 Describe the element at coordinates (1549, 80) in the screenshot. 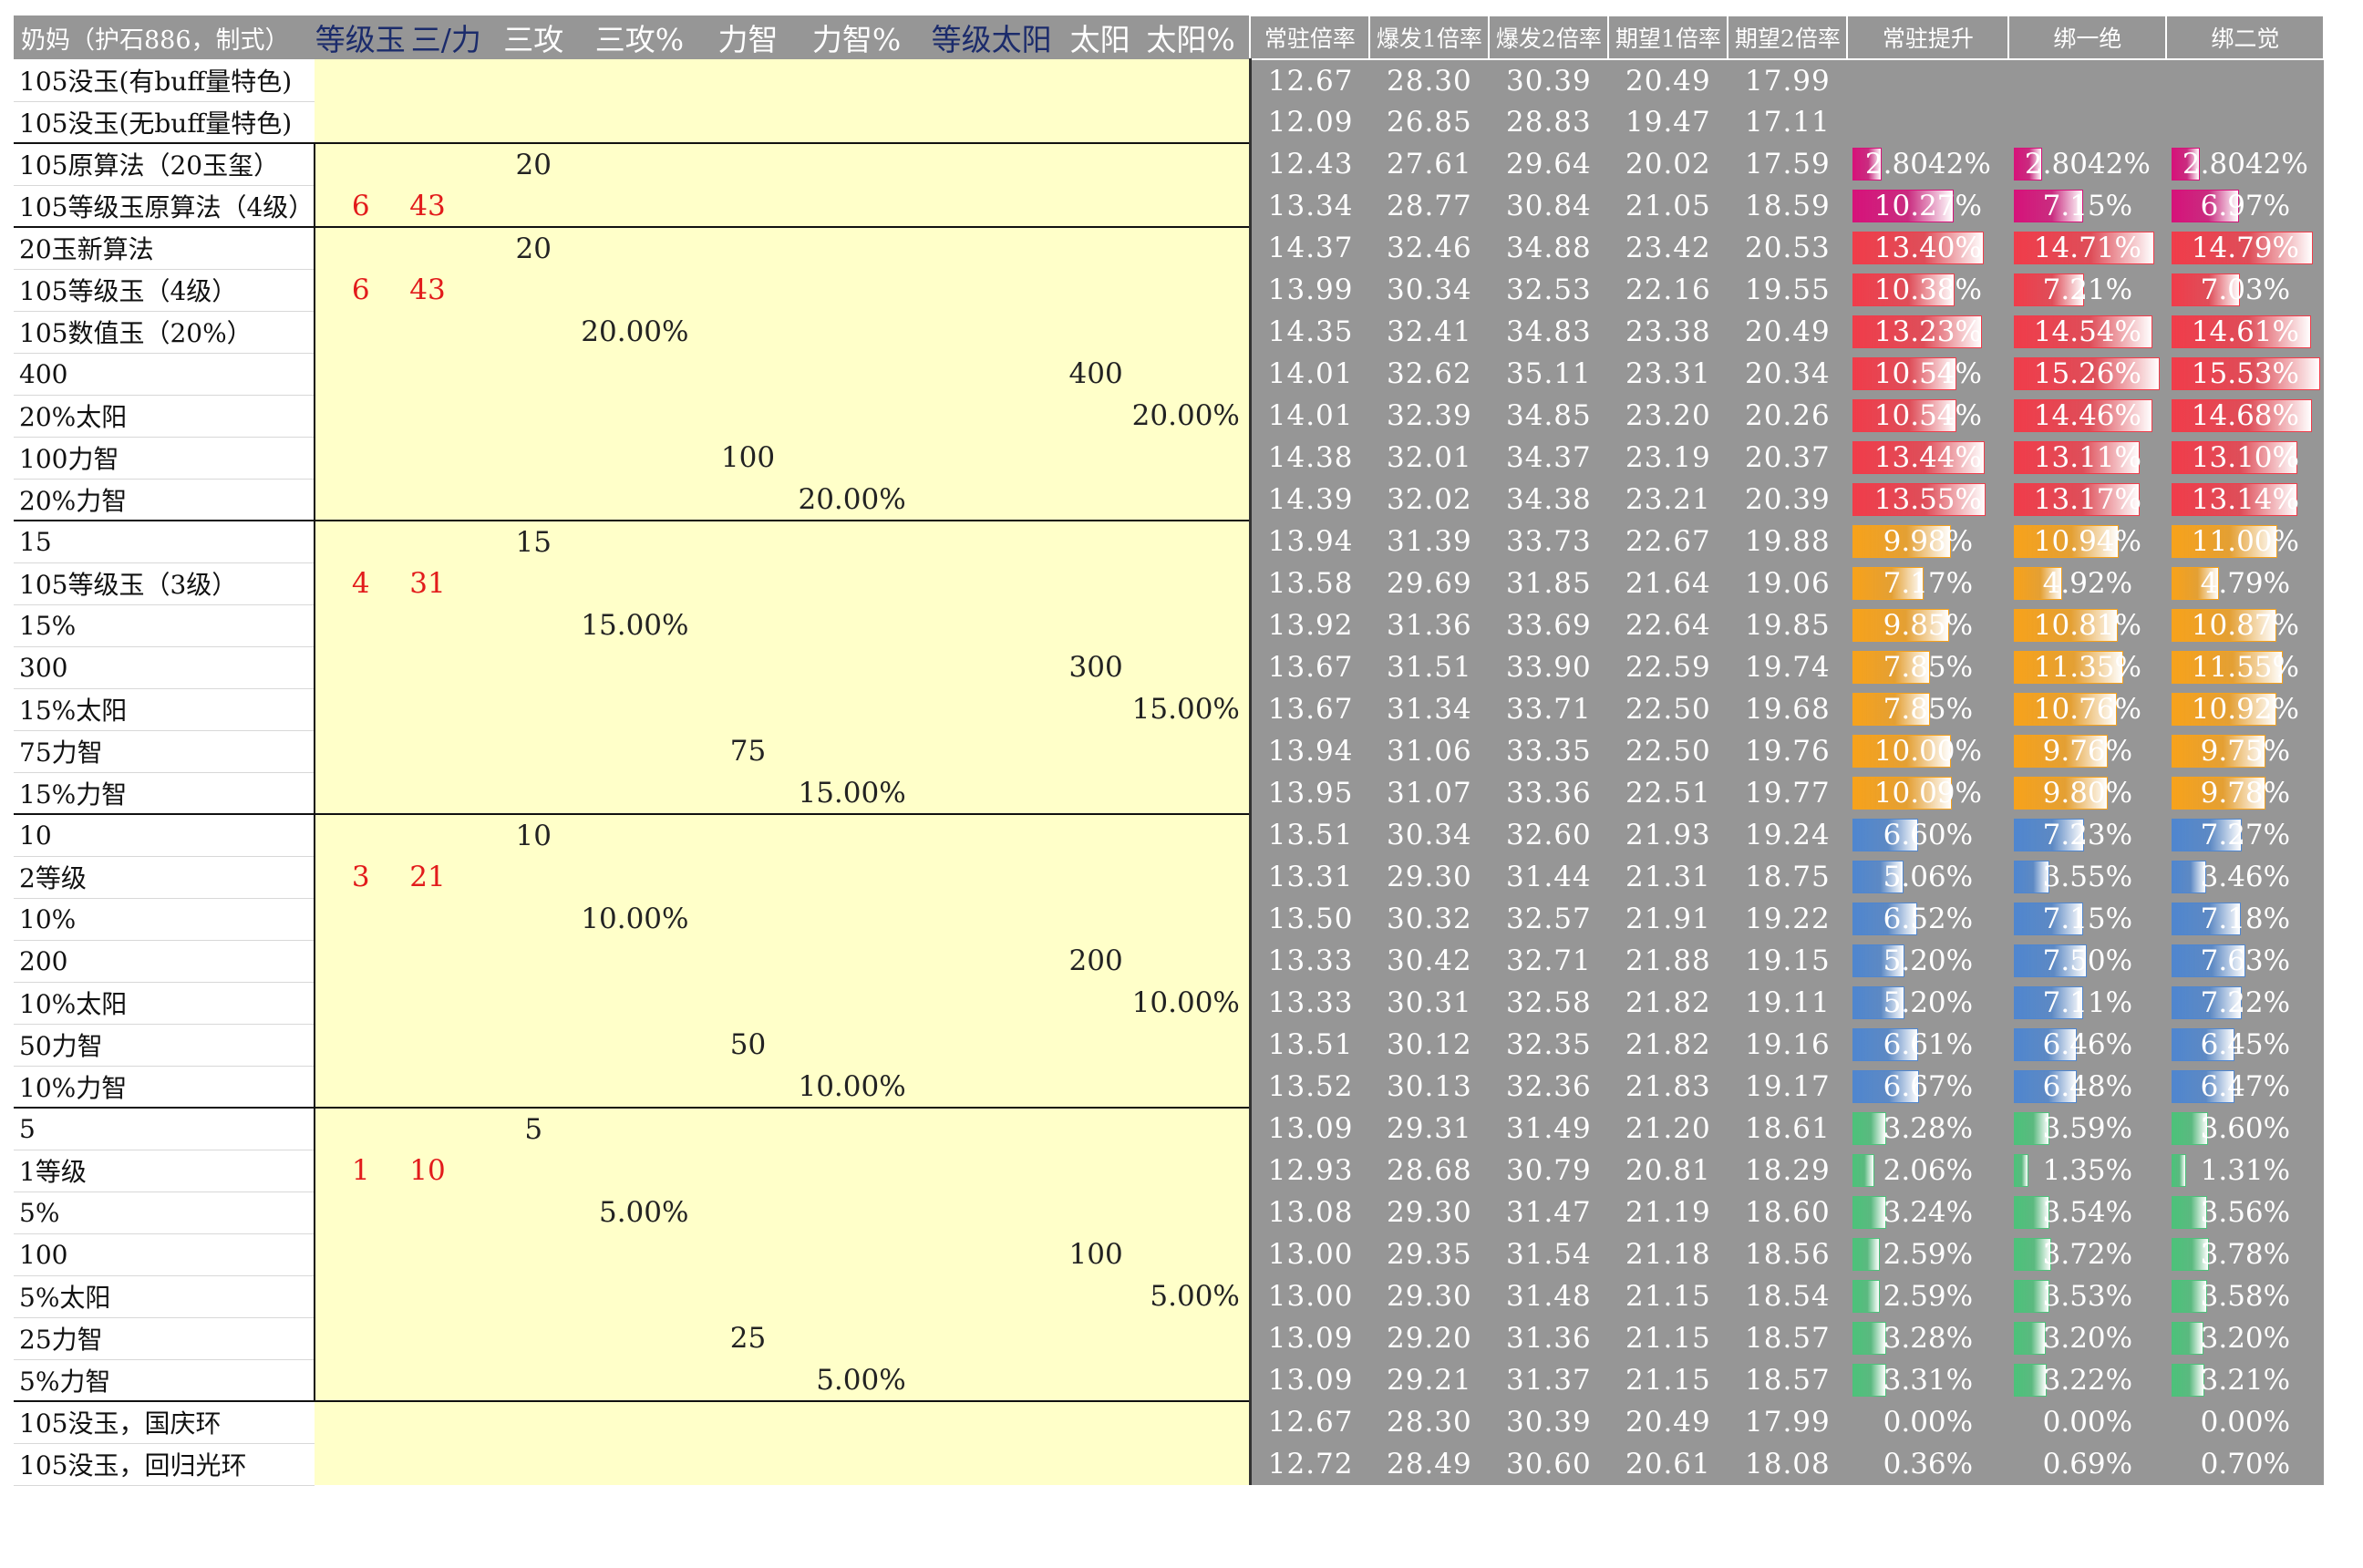

I see `metric-value-cell: 30.39` at that location.